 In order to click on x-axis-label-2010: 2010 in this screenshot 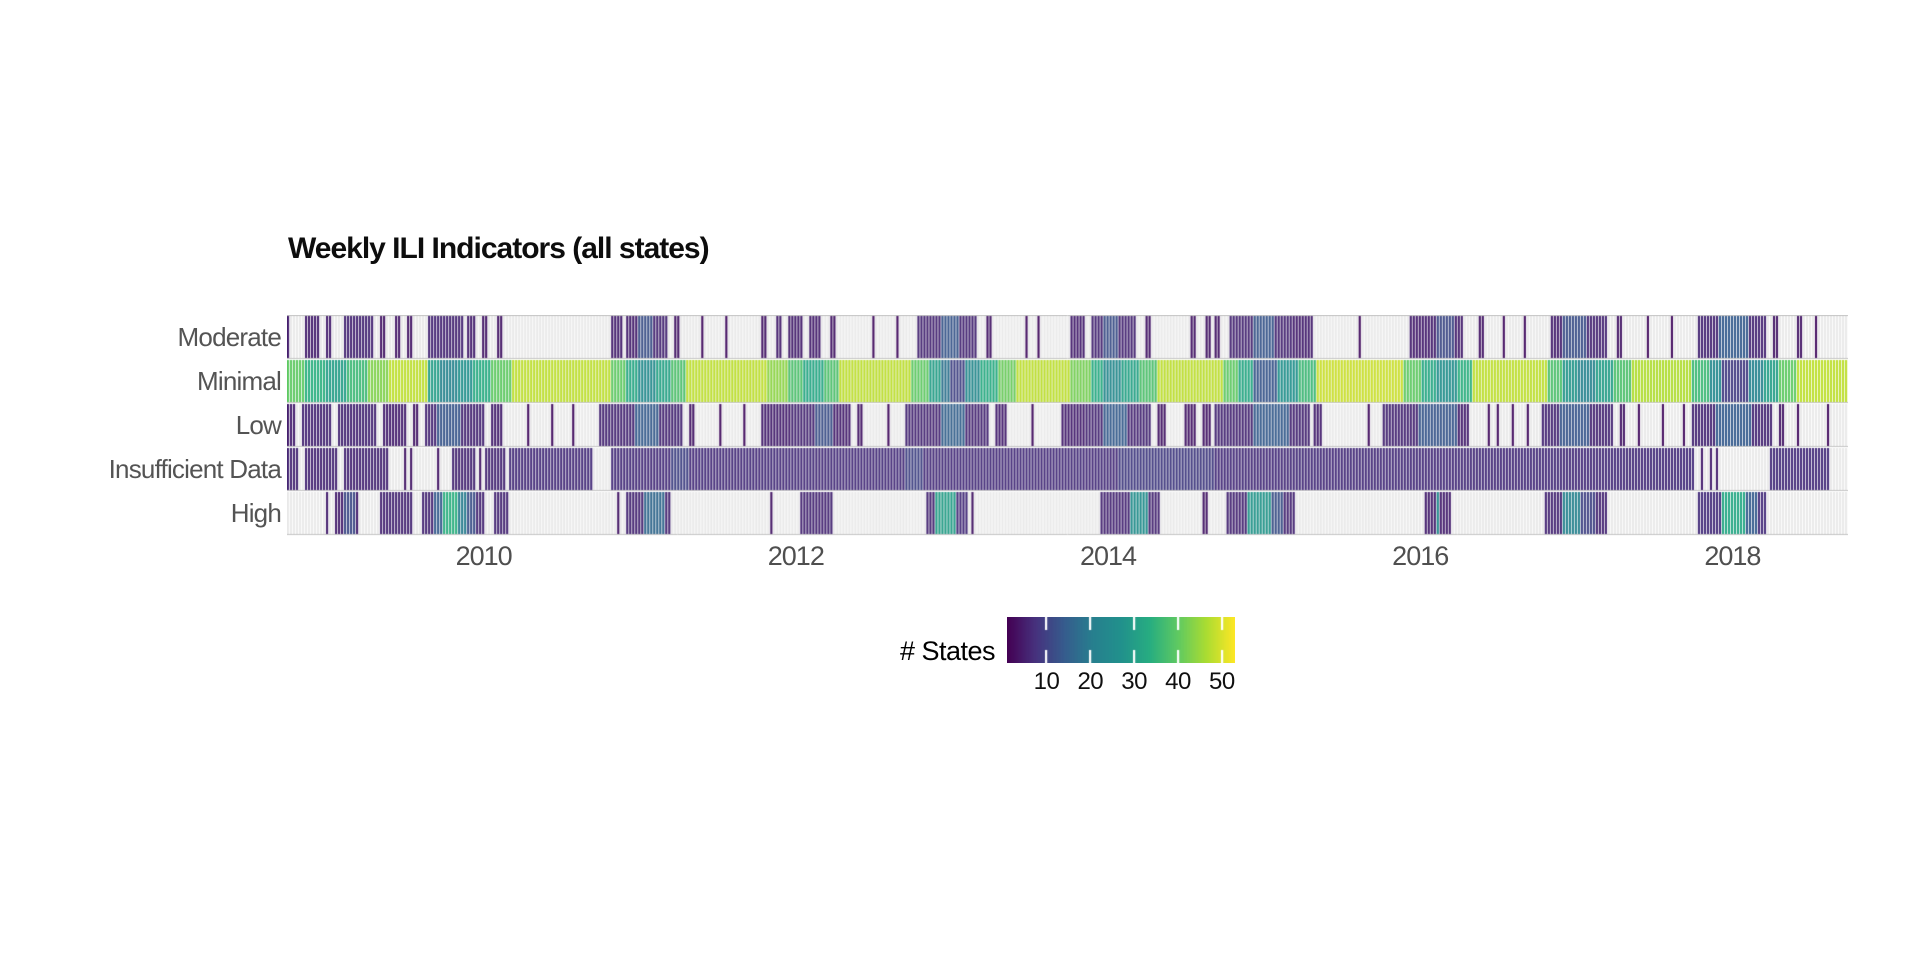, I will do `click(484, 556)`.